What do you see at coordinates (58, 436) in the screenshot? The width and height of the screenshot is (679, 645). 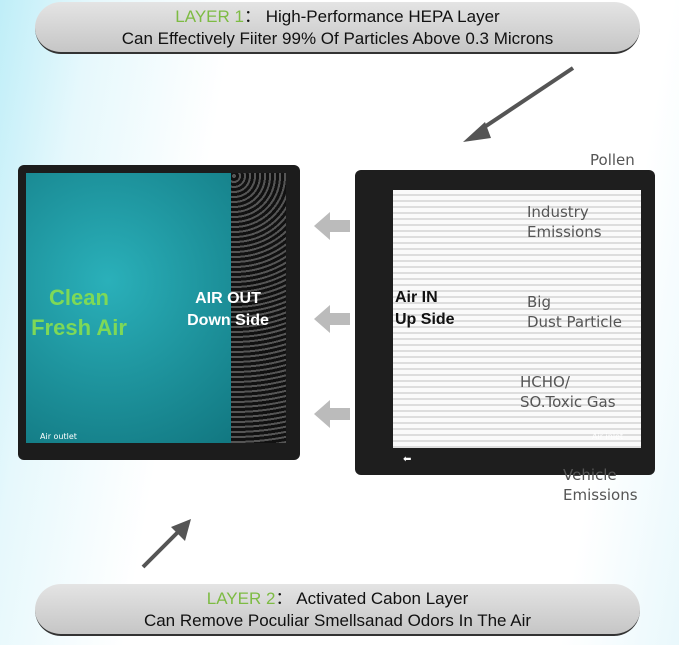 I see `air-outlet-label: Air outlet` at bounding box center [58, 436].